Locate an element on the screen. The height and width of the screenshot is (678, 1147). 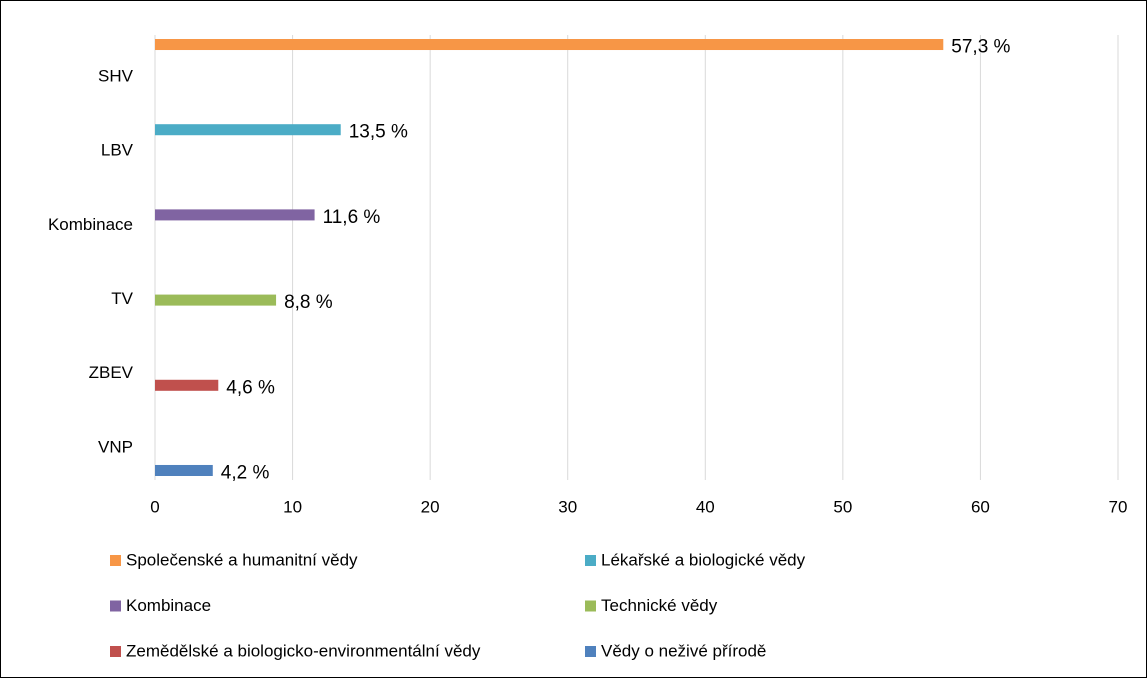
y-tick-label: LBV is located at coordinates (117, 150).